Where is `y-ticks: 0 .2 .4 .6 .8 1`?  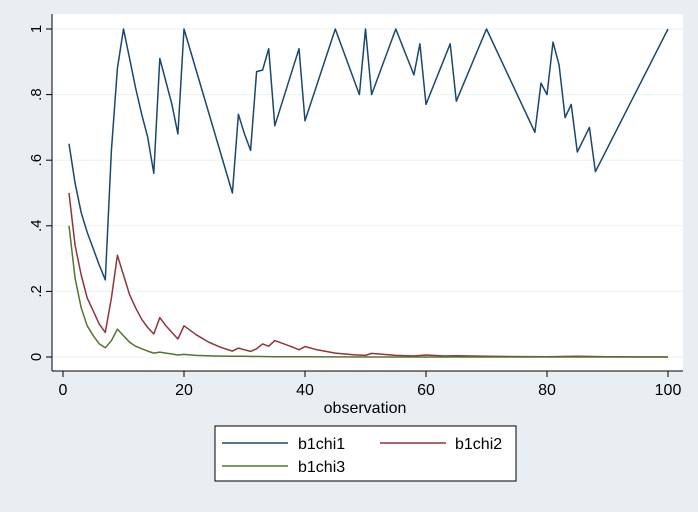
y-ticks: 0 .2 .4 .6 .8 1 is located at coordinates (40, 193).